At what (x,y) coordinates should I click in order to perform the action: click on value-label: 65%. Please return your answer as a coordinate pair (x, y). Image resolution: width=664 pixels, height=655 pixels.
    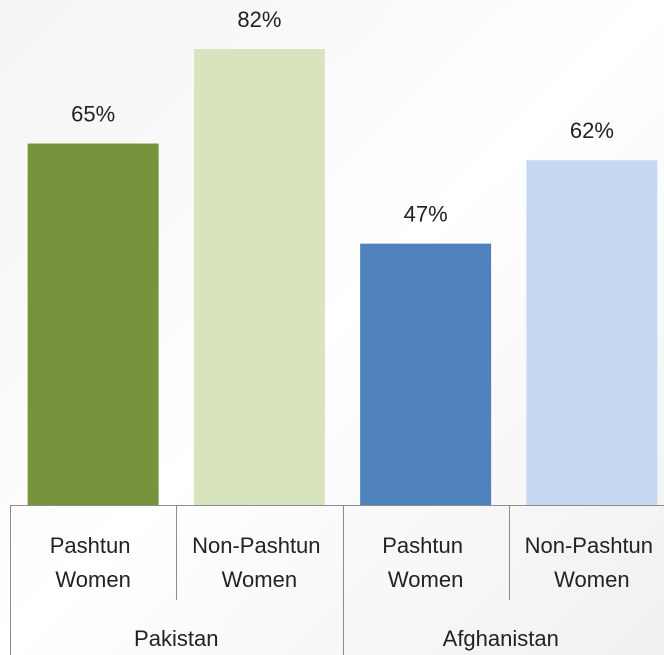
    Looking at the image, I should click on (93, 114).